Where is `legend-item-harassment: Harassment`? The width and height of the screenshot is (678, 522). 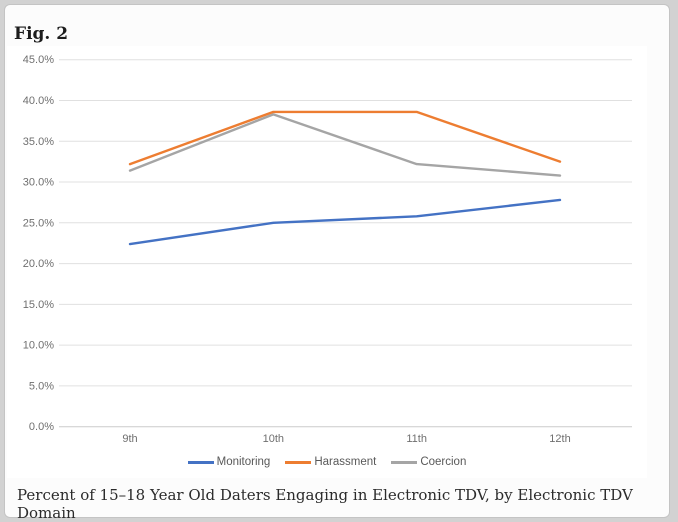 legend-item-harassment: Harassment is located at coordinates (330, 462).